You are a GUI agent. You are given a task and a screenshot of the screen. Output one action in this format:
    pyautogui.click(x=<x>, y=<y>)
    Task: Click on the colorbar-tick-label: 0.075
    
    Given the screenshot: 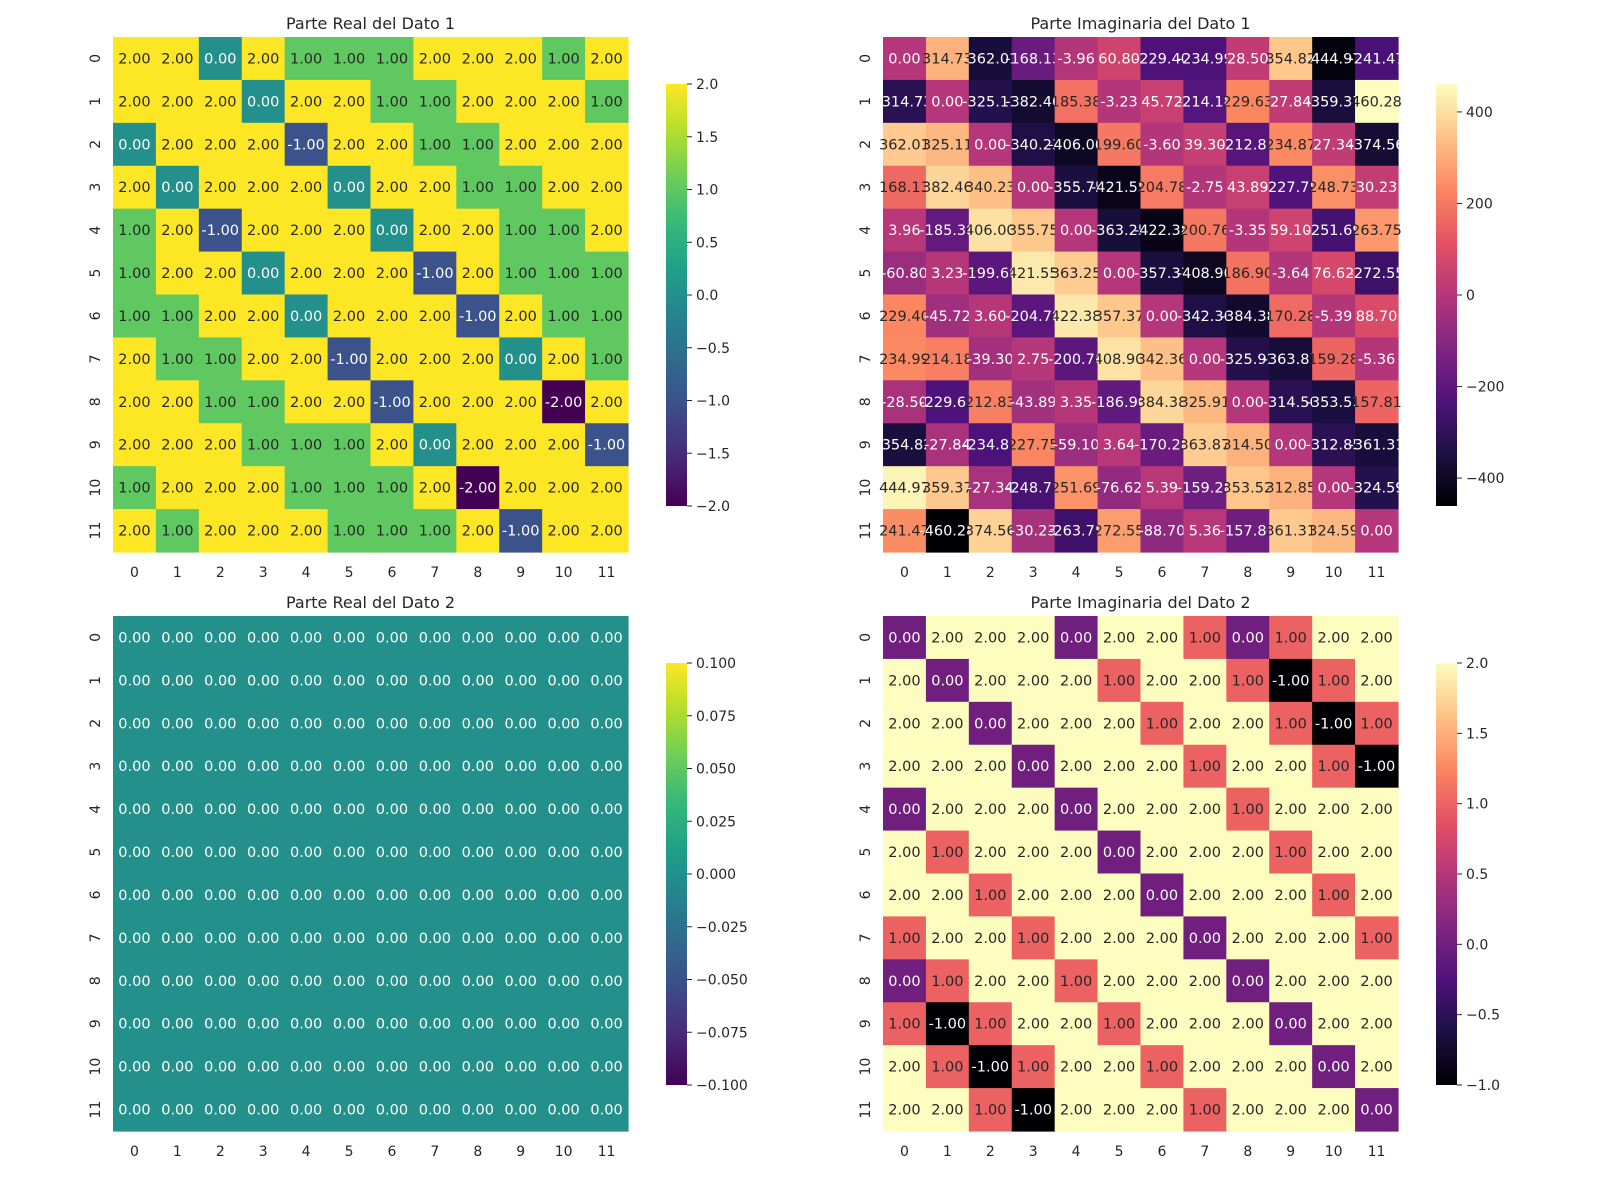 What is the action you would take?
    pyautogui.click(x=716, y=717)
    